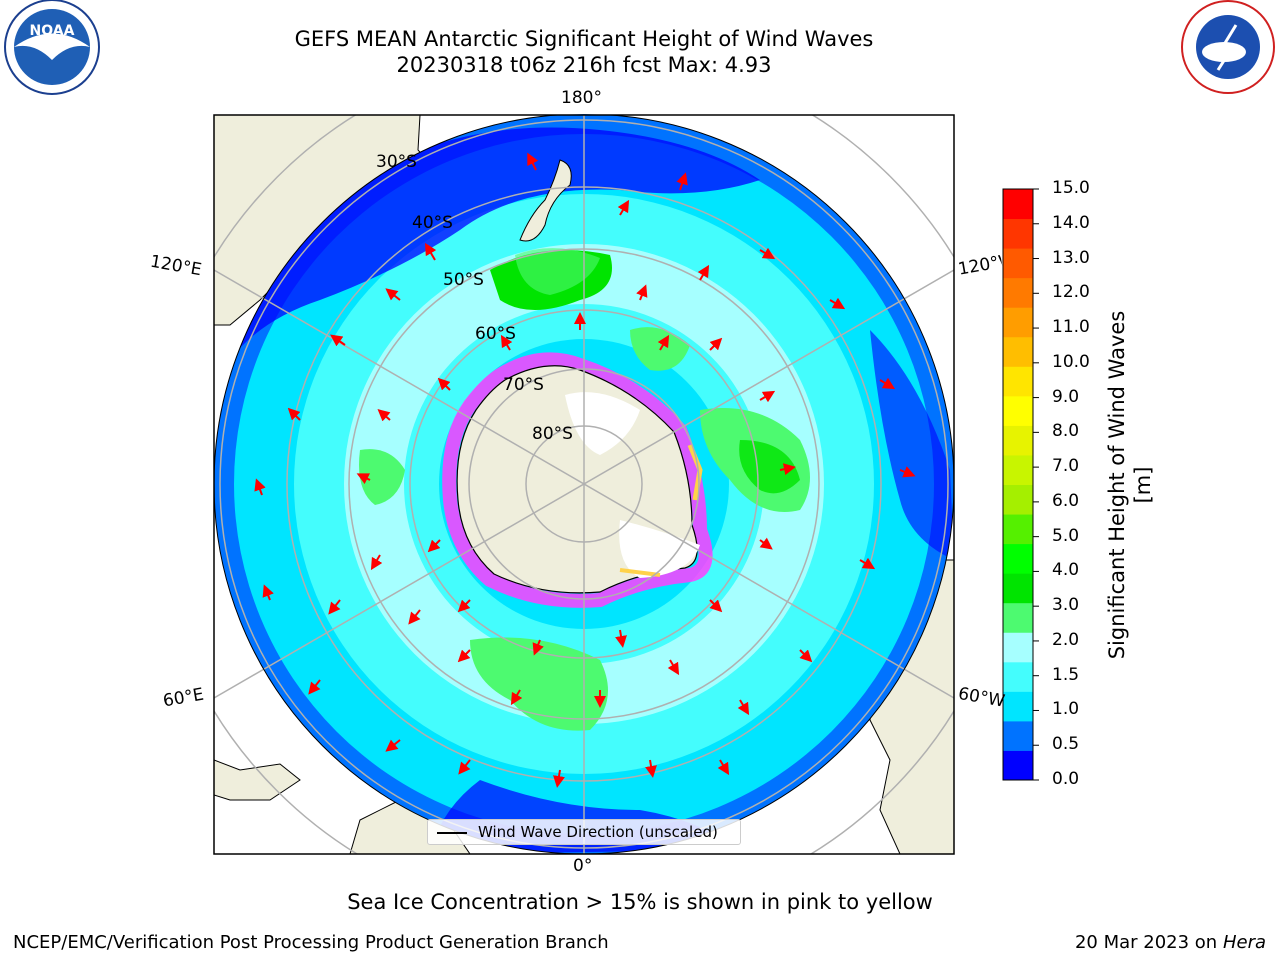  What do you see at coordinates (495, 334) in the screenshot?
I see `parallel-label-60s: 60°S` at bounding box center [495, 334].